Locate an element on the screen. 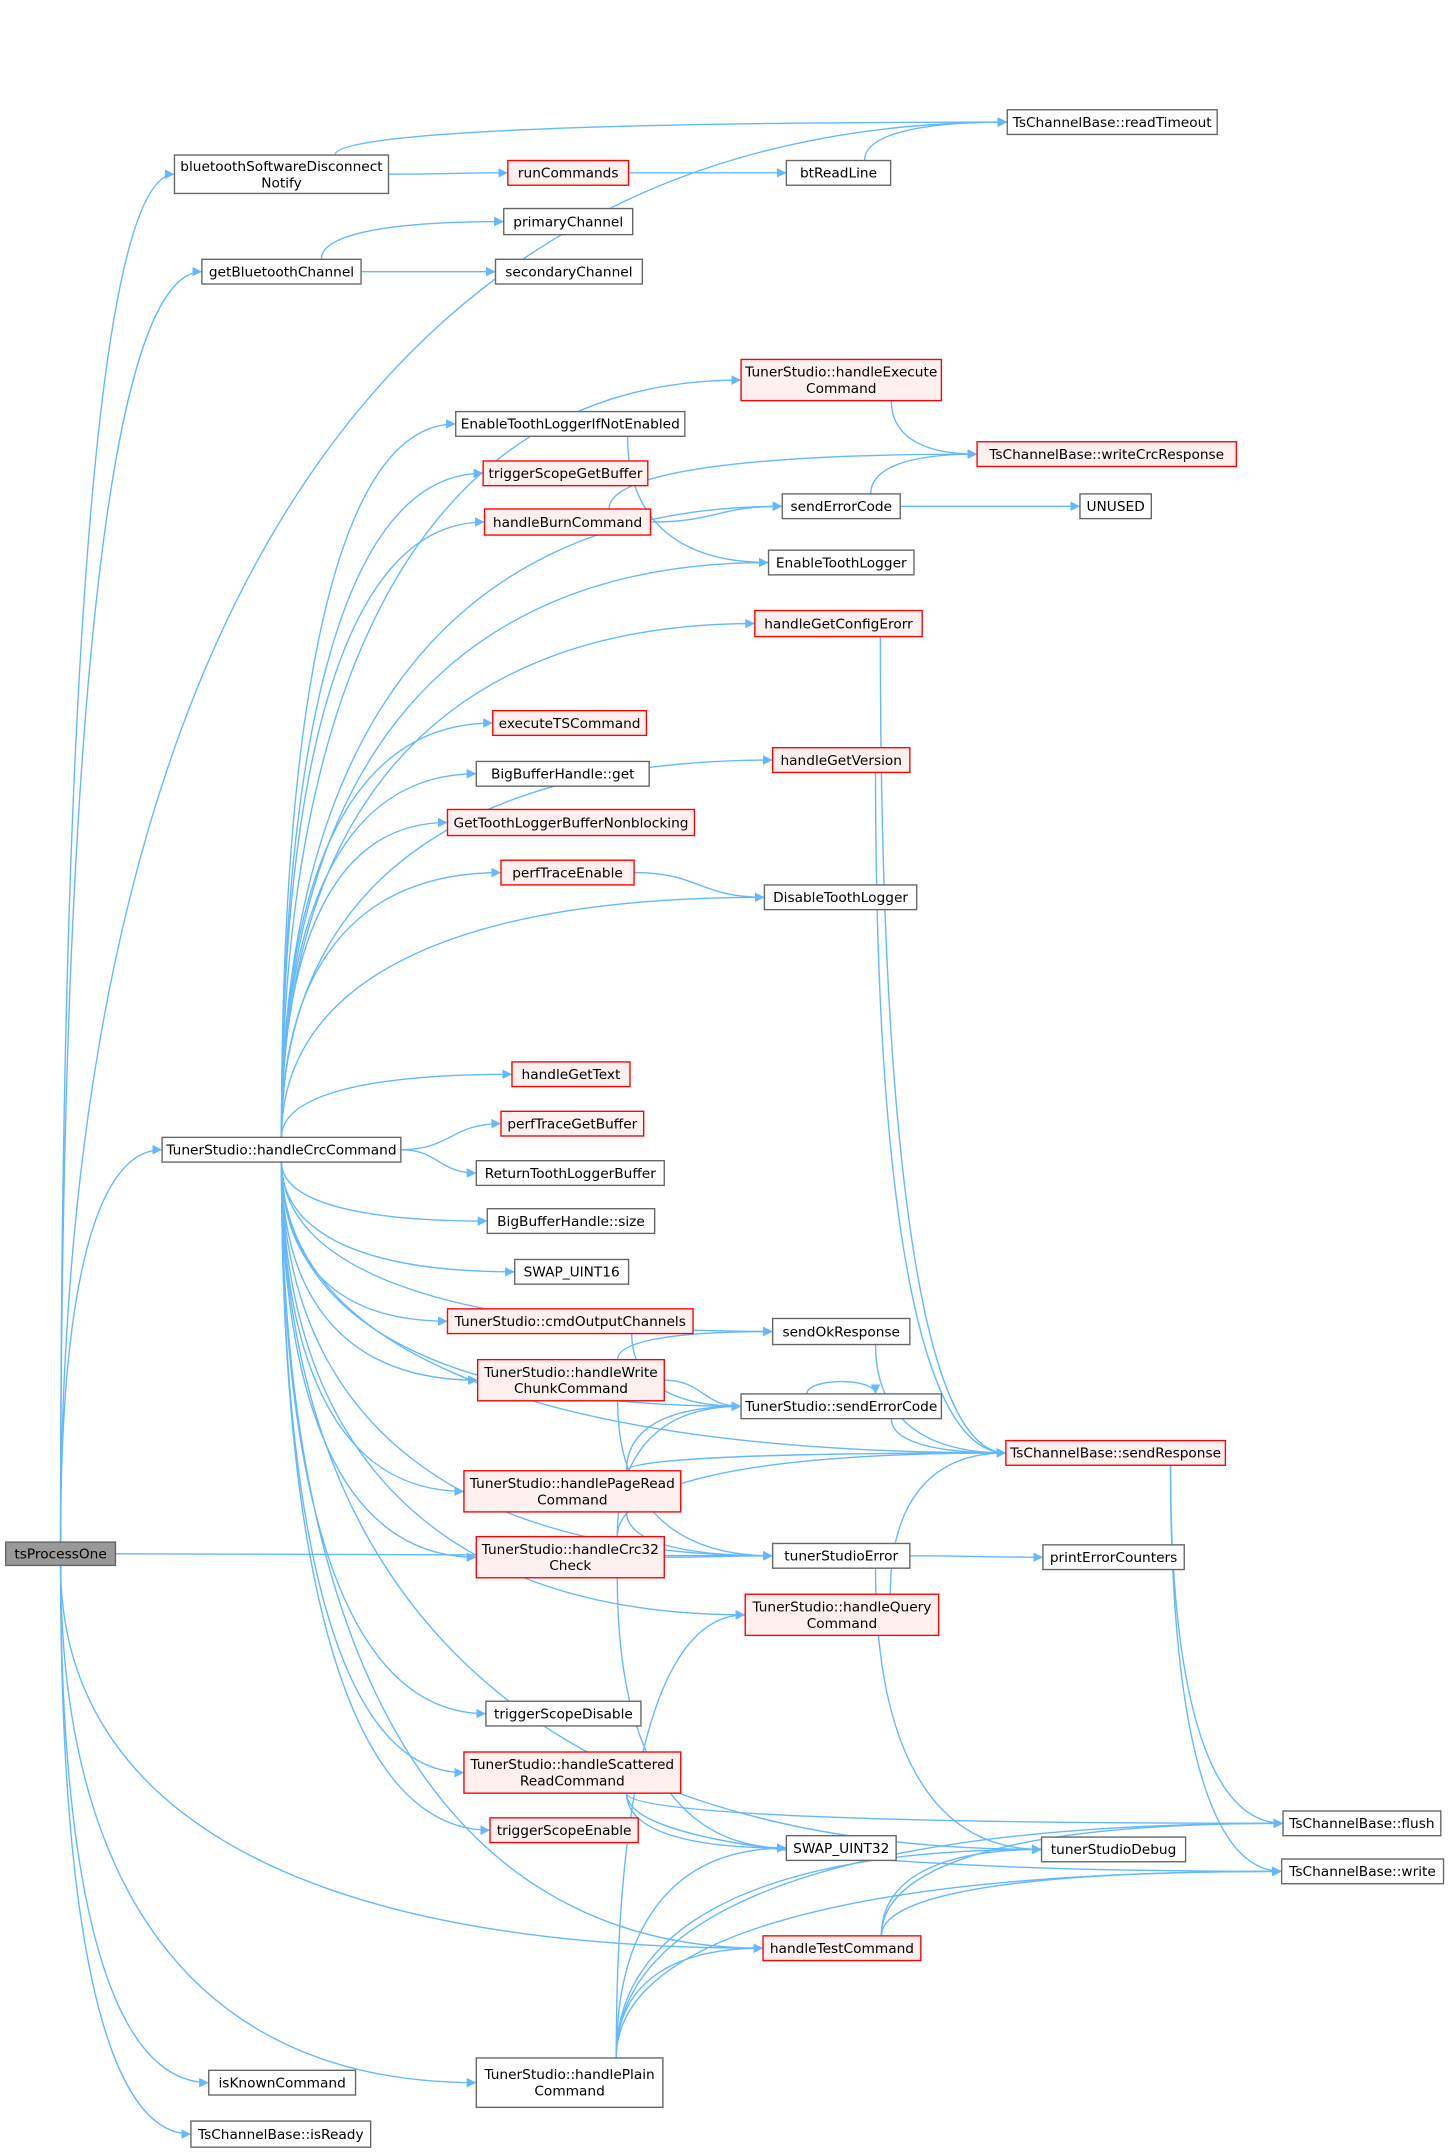 The height and width of the screenshot is (2154, 1452). node-read-timeout: TsChannelBase::readTimeout is located at coordinates (1112, 122).